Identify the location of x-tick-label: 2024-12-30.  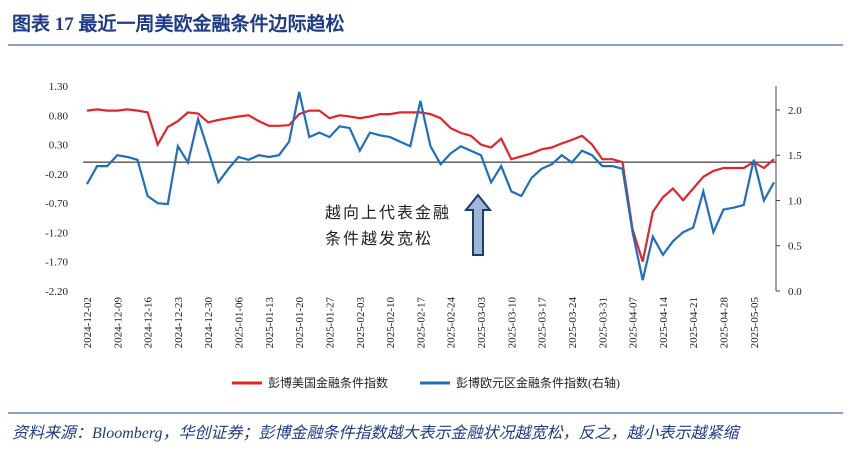
(209, 323).